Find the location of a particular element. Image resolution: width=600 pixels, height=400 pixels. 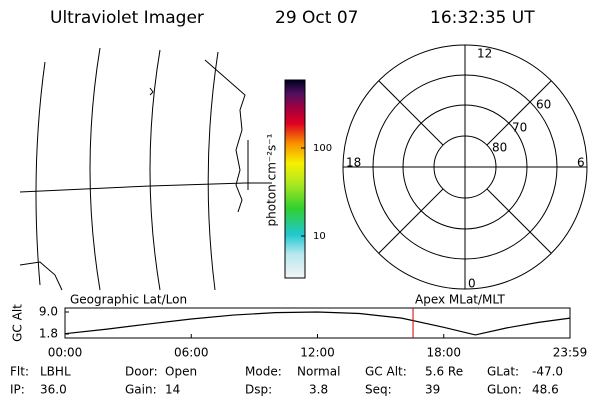

info-value: 36.0 is located at coordinates (53, 390).